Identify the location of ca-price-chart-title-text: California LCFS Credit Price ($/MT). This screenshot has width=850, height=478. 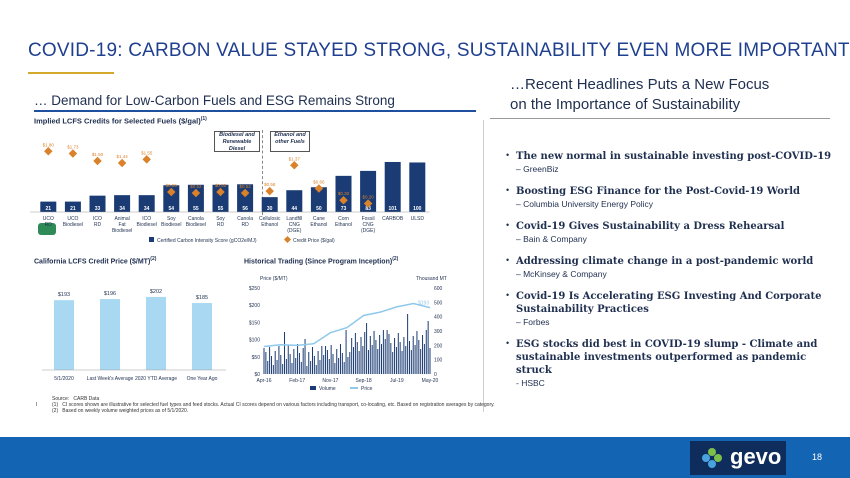
(92, 262).